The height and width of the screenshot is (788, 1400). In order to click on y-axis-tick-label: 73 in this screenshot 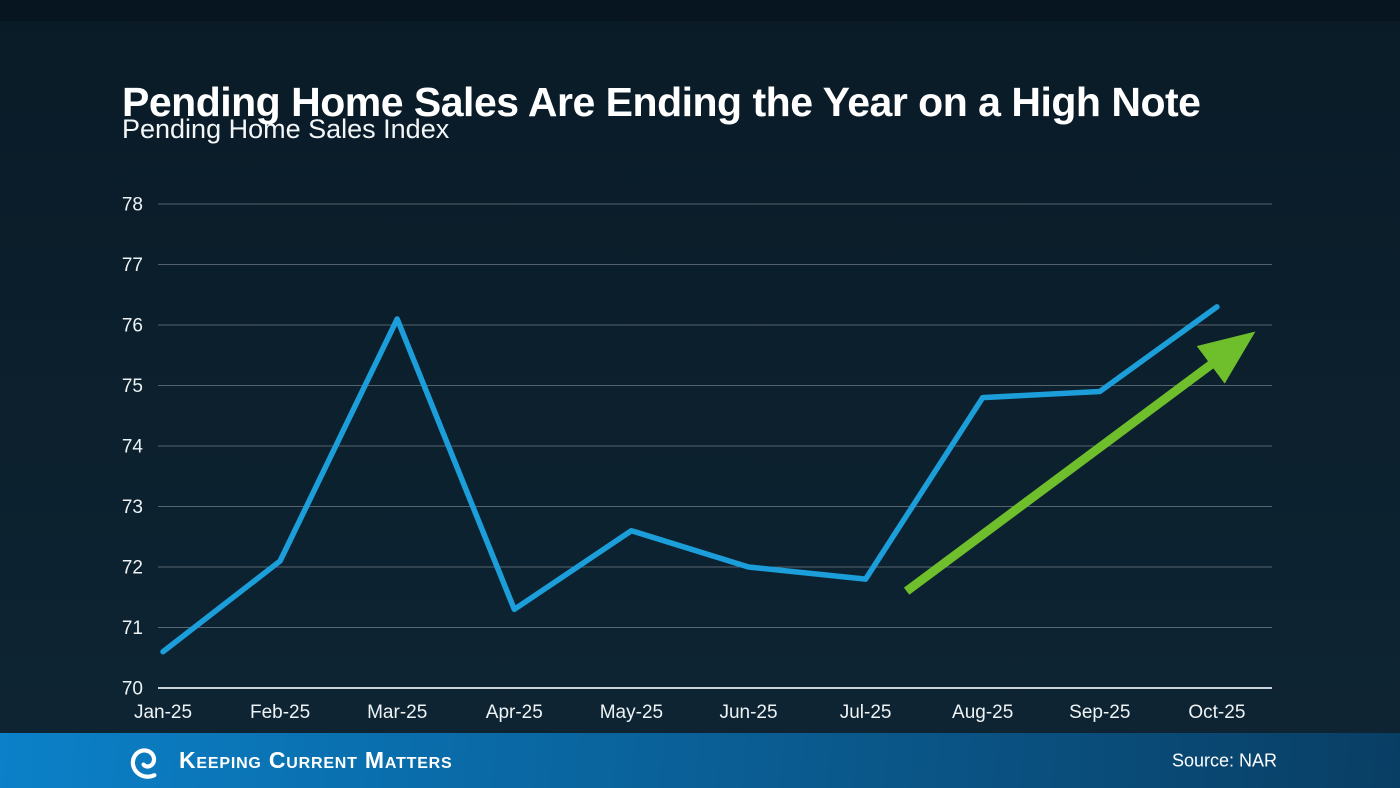, I will do `click(132, 507)`.